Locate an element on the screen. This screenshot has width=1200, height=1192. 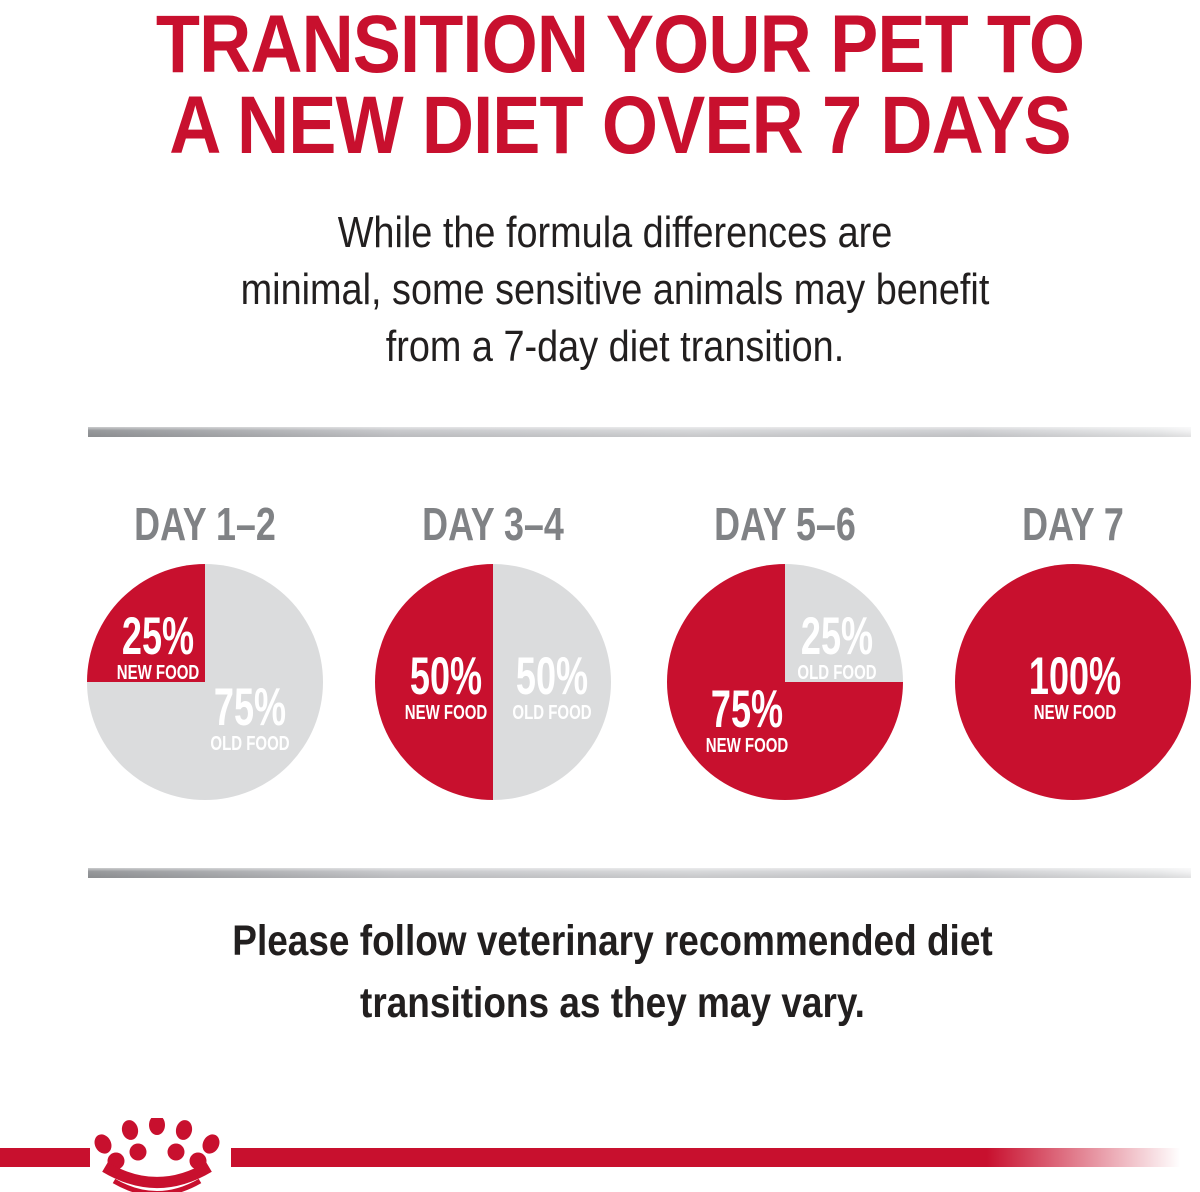
footer-red-bar-left is located at coordinates (45, 1157).